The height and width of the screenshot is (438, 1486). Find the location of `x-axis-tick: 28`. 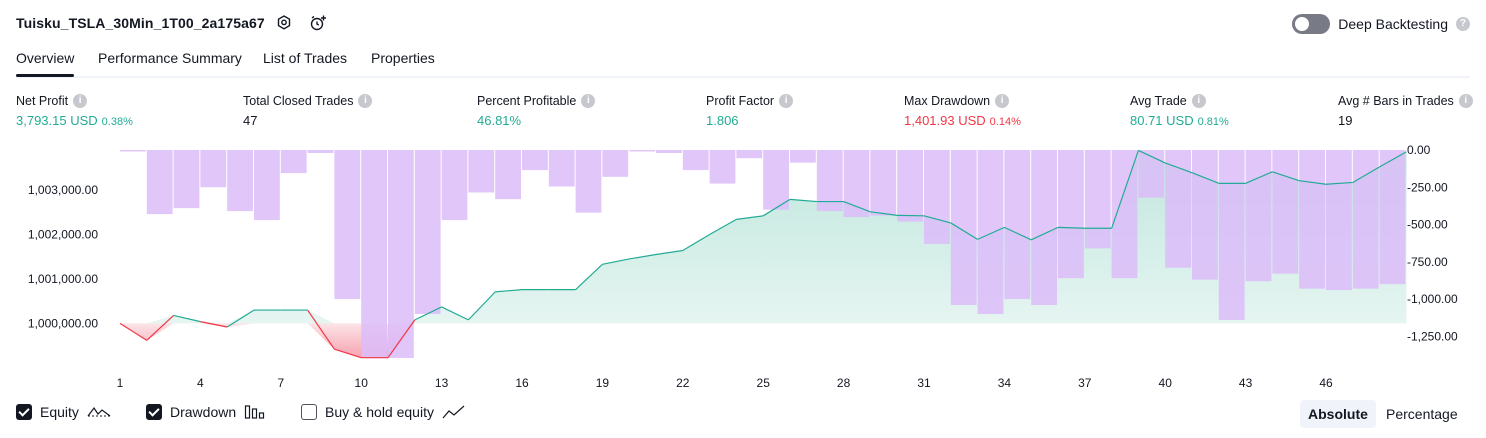

x-axis-tick: 28 is located at coordinates (844, 383).